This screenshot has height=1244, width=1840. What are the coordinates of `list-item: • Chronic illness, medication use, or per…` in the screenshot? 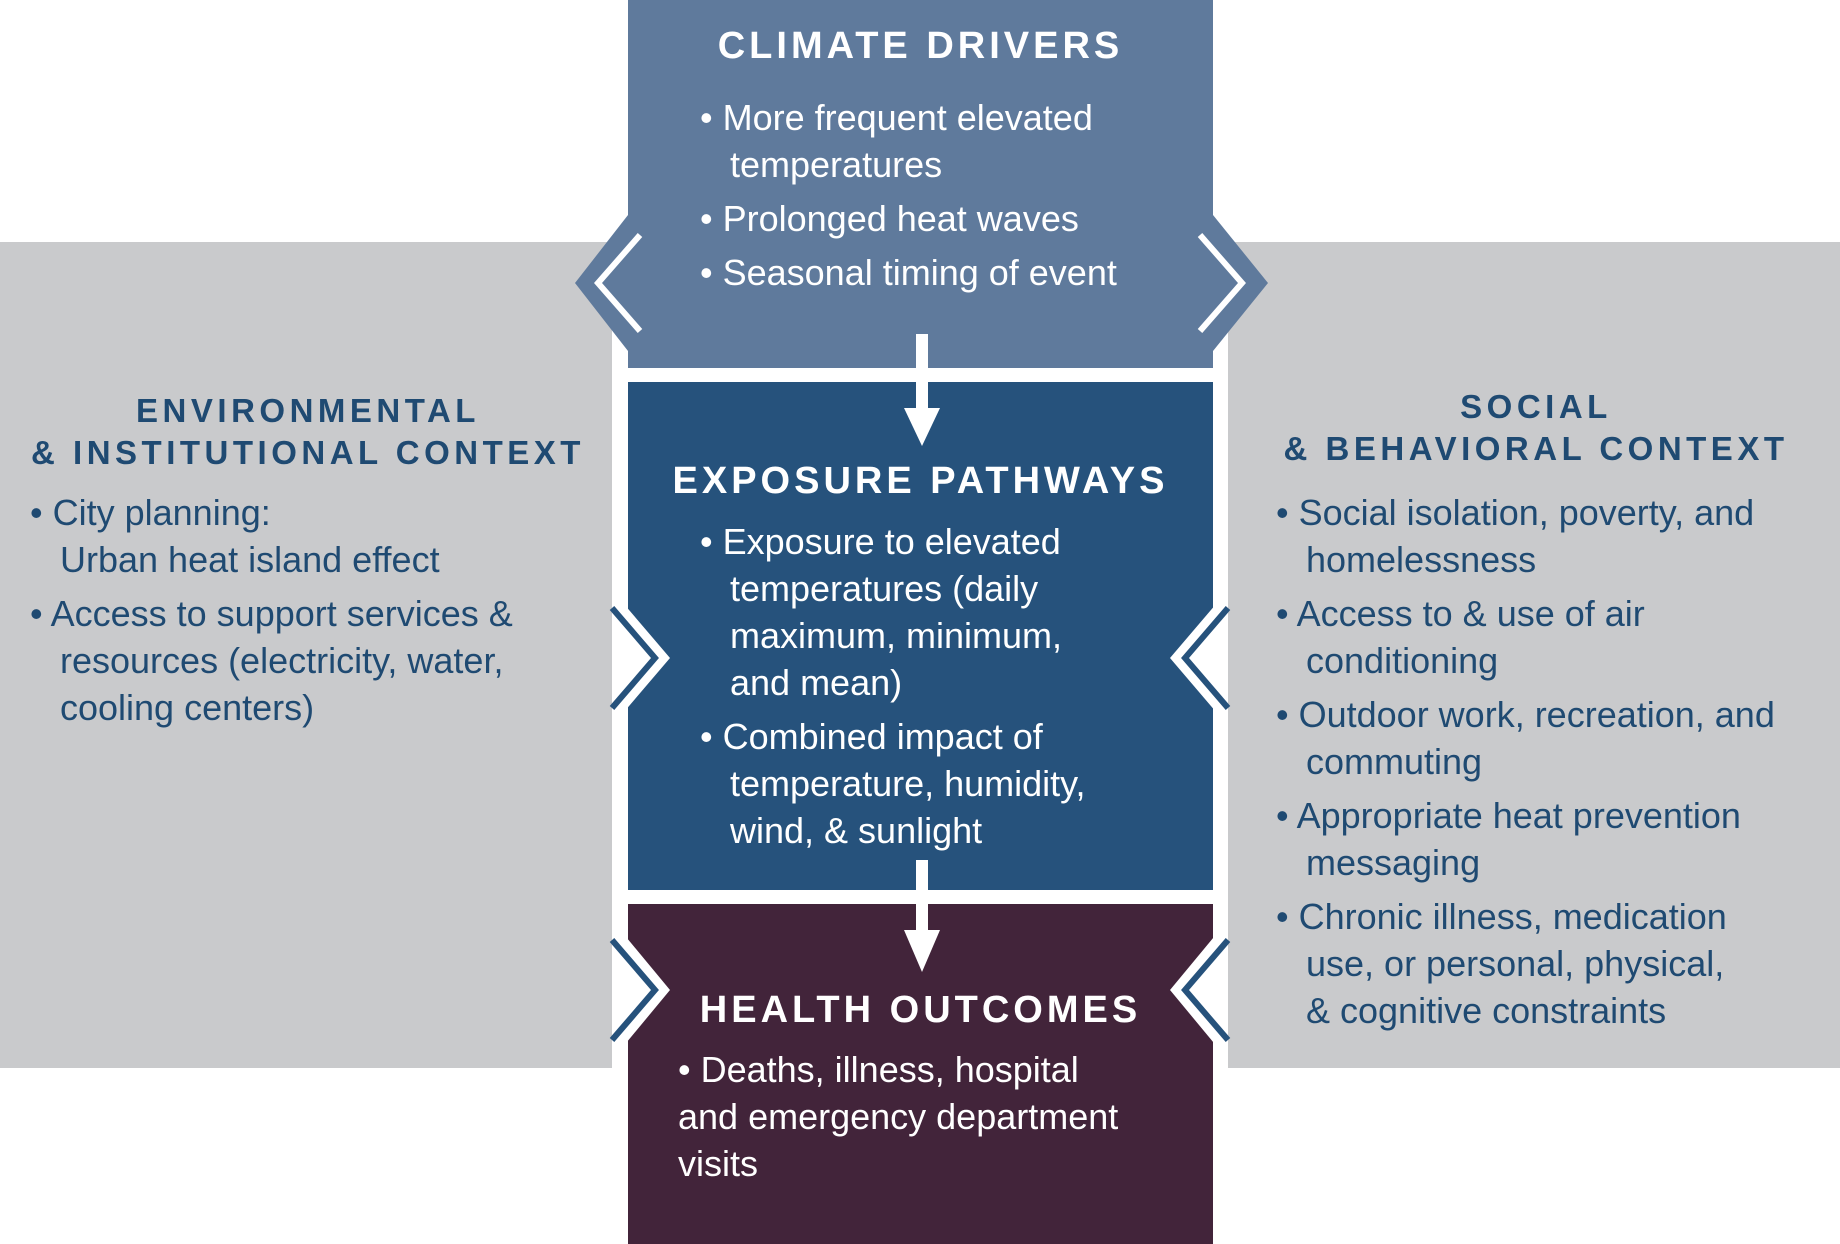 It's located at (1525, 963).